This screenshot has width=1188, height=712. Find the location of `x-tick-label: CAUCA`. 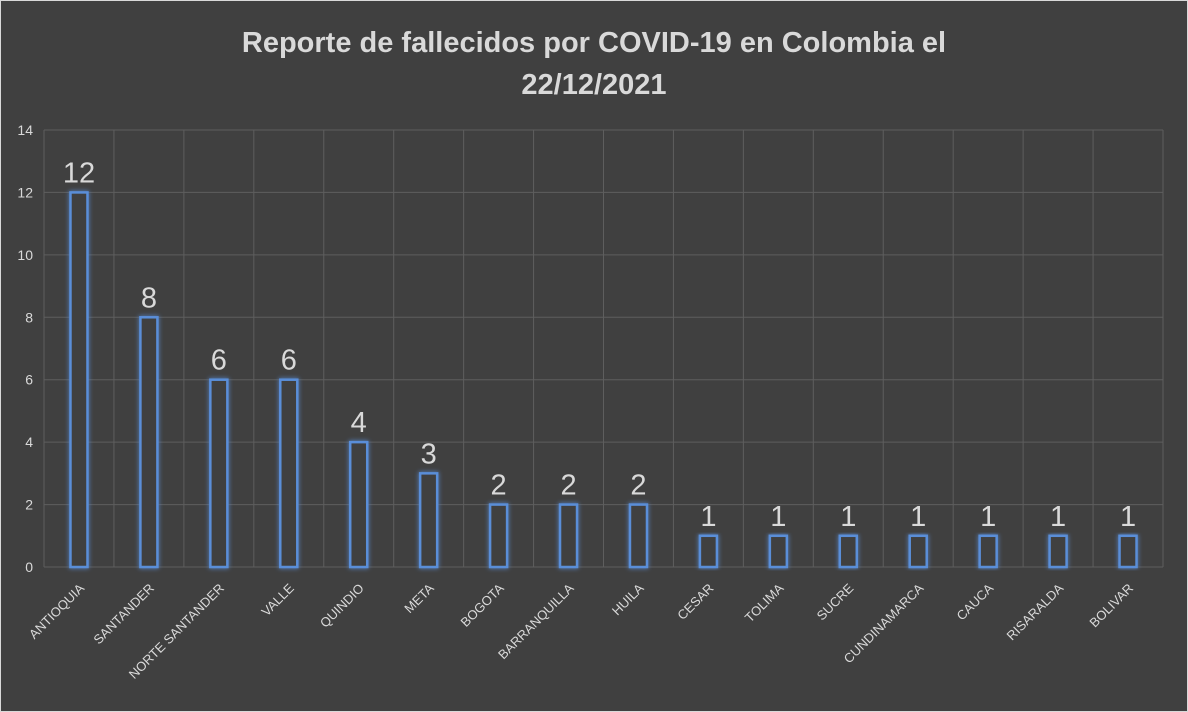

x-tick-label: CAUCA is located at coordinates (974, 601).